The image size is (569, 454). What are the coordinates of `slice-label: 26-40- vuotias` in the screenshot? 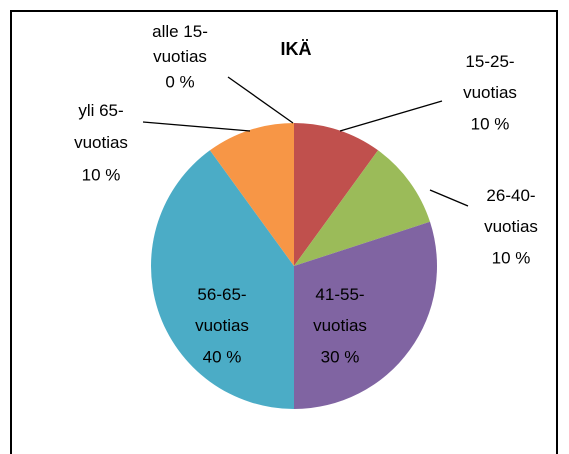 It's located at (511, 211).